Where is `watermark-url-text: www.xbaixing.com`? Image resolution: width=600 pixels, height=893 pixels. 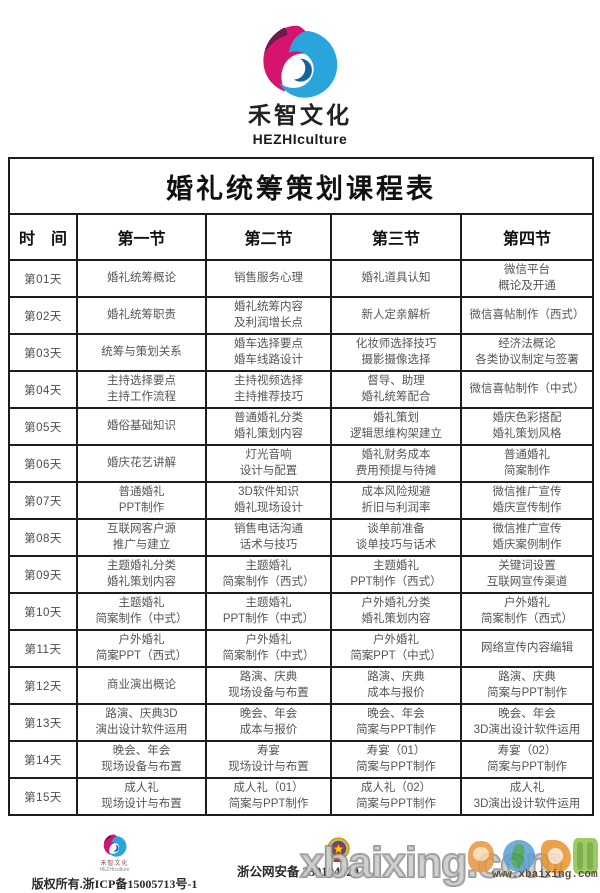 watermark-url-text: www.xbaixing.com is located at coordinates (545, 875).